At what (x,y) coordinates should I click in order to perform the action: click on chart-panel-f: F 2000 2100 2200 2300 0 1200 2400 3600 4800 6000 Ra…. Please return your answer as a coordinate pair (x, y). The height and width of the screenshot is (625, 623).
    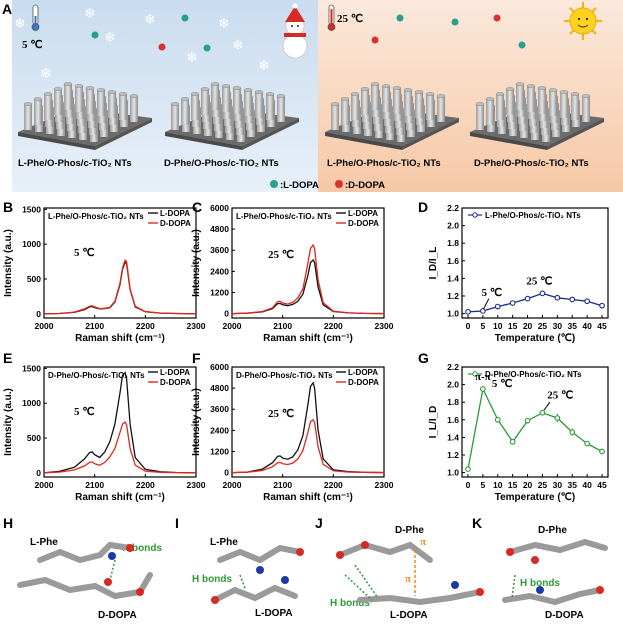
    Looking at the image, I should click on (292, 426).